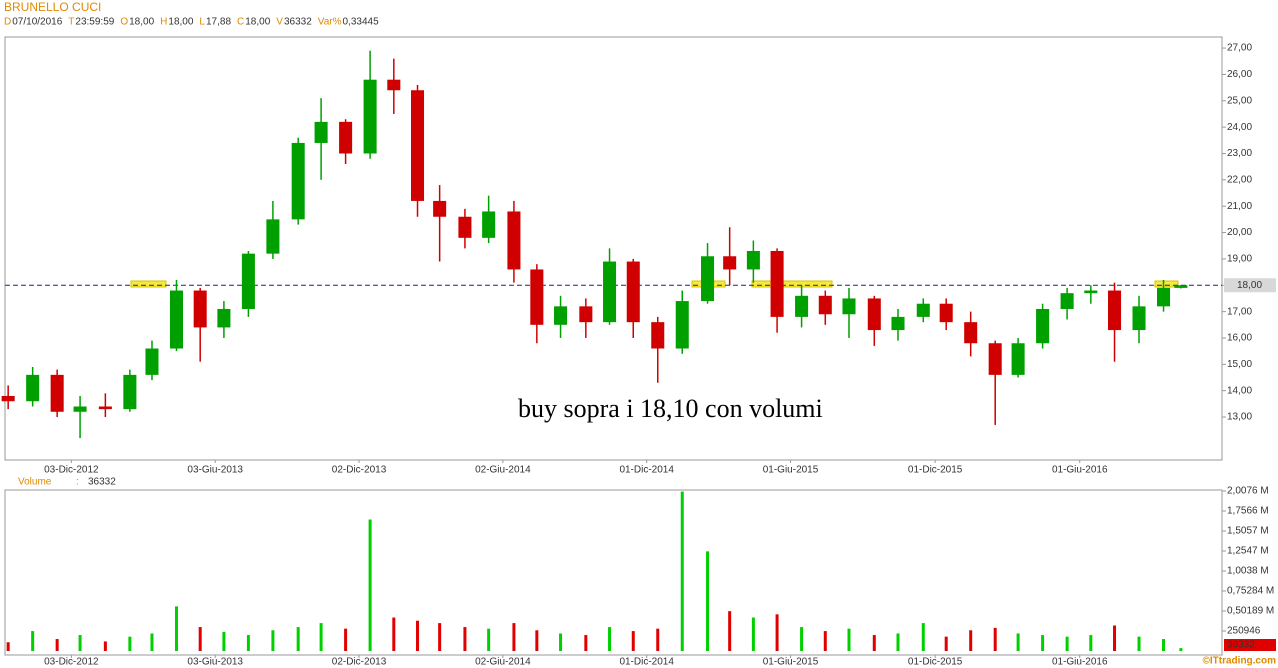 This screenshot has width=1278, height=668. I want to click on y-tick-label: 16,00, so click(1239, 338).